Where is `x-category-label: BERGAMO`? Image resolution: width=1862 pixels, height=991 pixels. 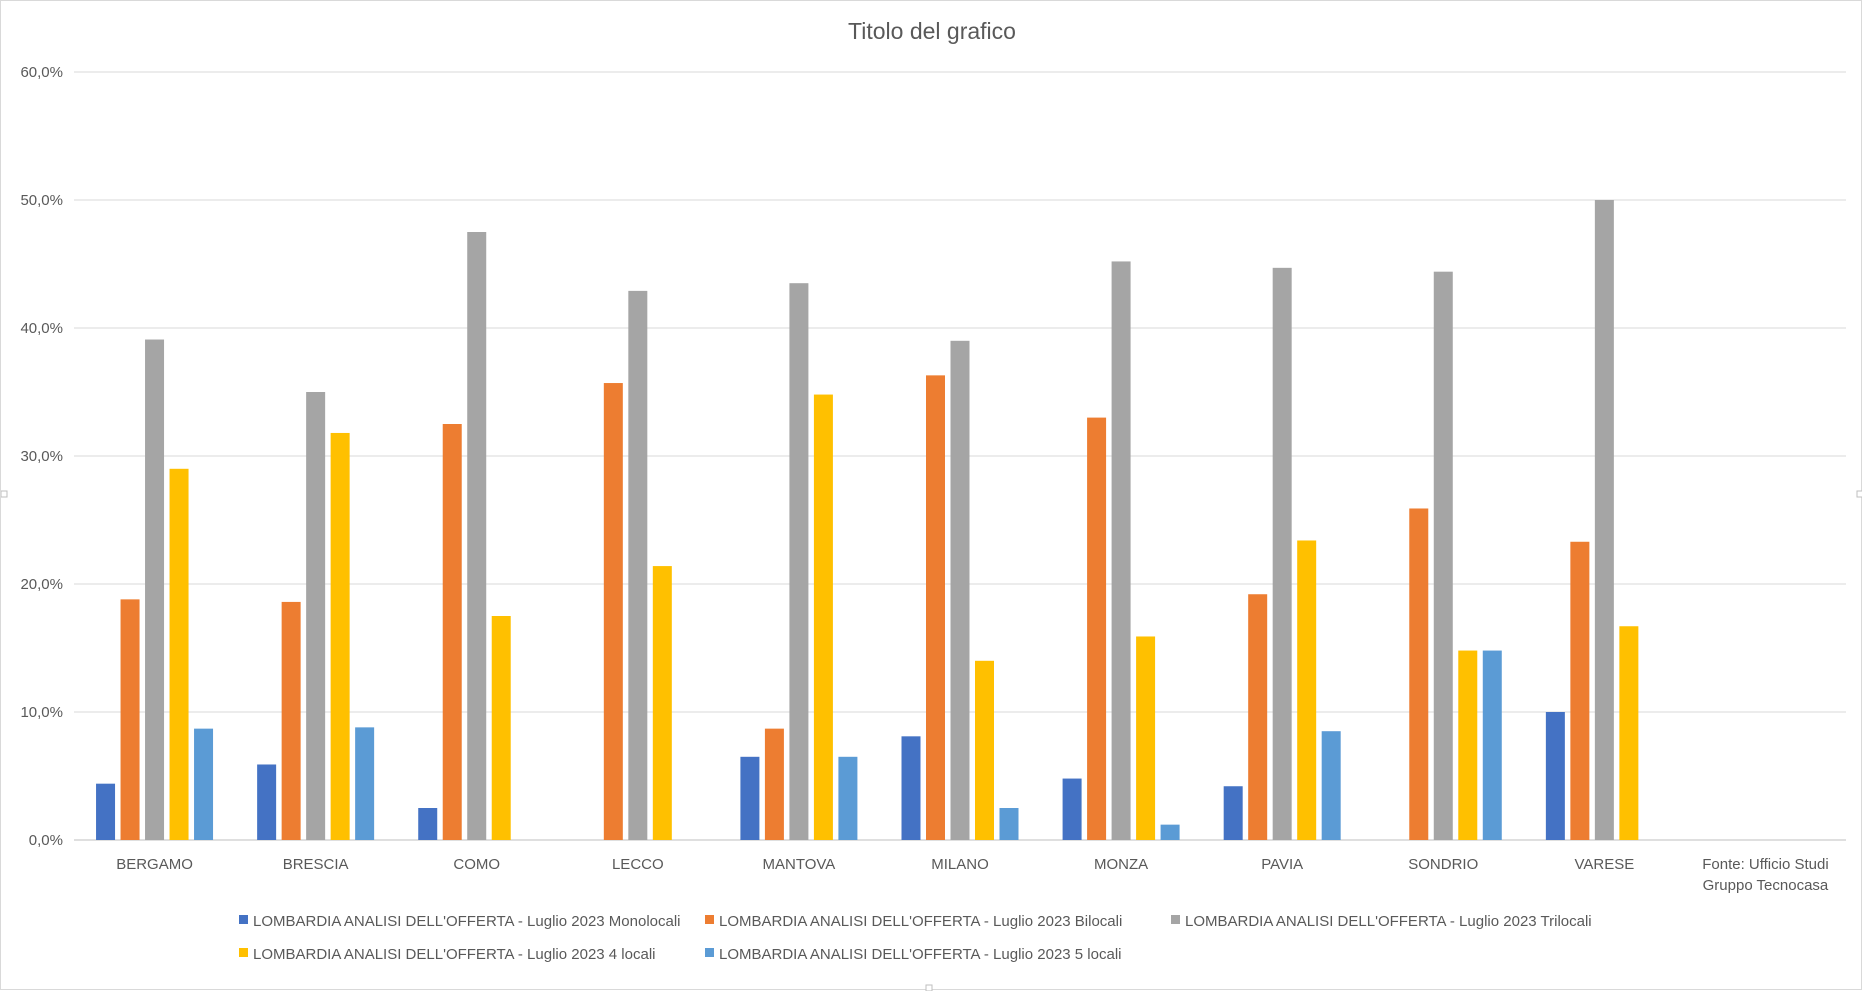 x-category-label: BERGAMO is located at coordinates (154, 864).